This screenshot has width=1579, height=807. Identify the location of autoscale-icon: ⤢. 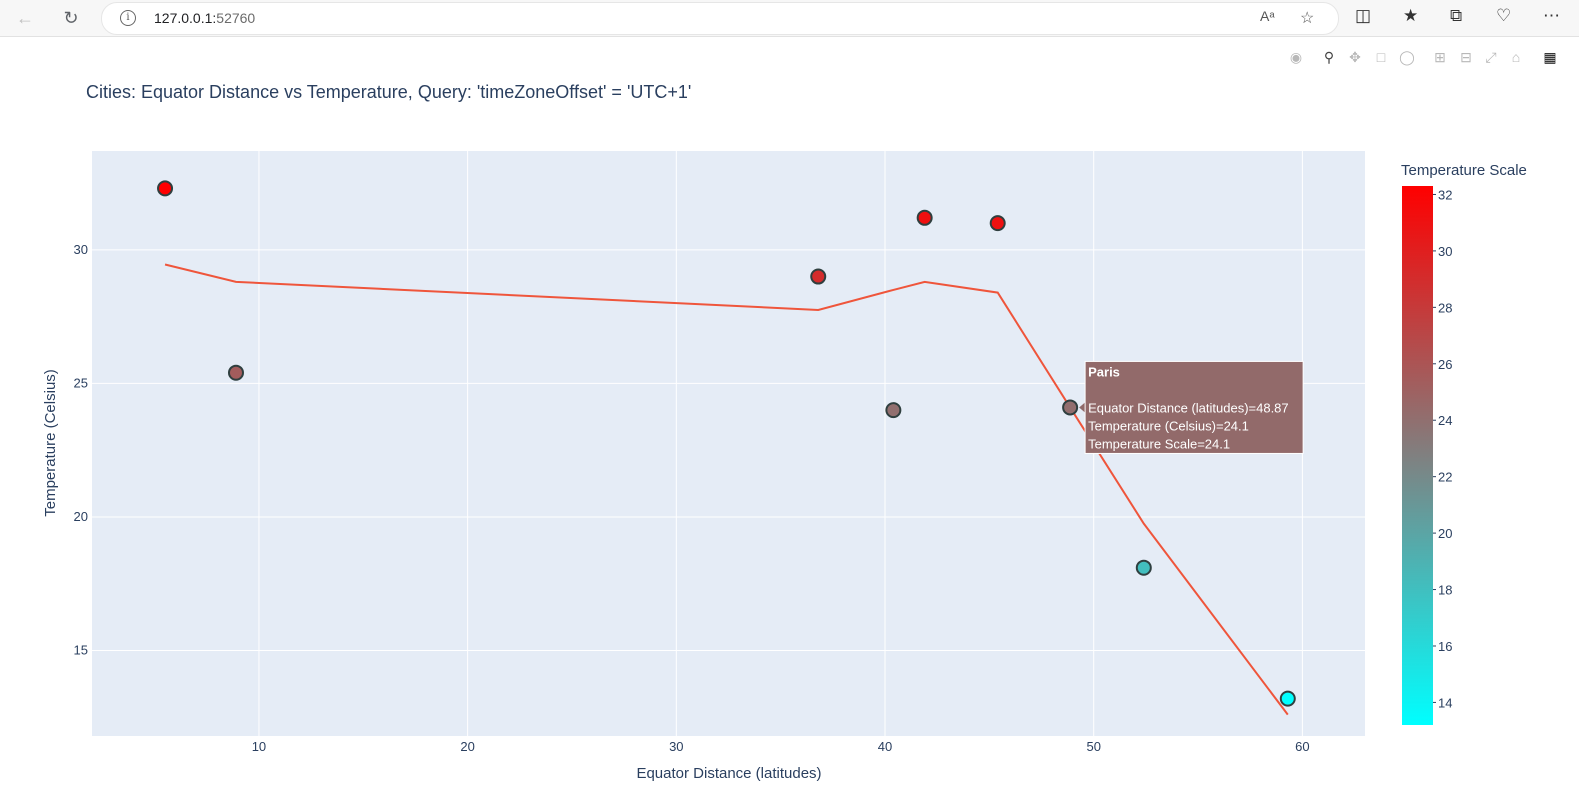
(1491, 57).